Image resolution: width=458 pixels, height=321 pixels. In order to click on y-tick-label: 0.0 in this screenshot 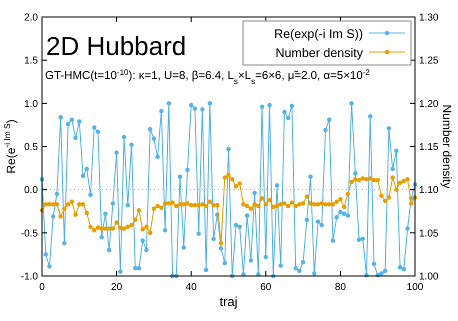, I will do `click(31, 190)`.